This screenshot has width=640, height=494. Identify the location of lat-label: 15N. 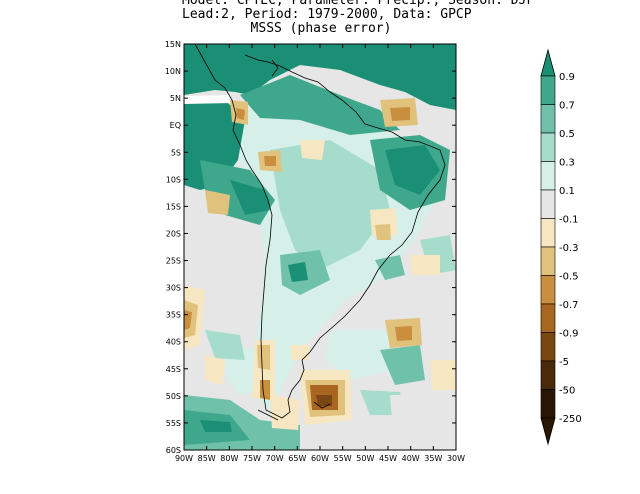
(173, 44).